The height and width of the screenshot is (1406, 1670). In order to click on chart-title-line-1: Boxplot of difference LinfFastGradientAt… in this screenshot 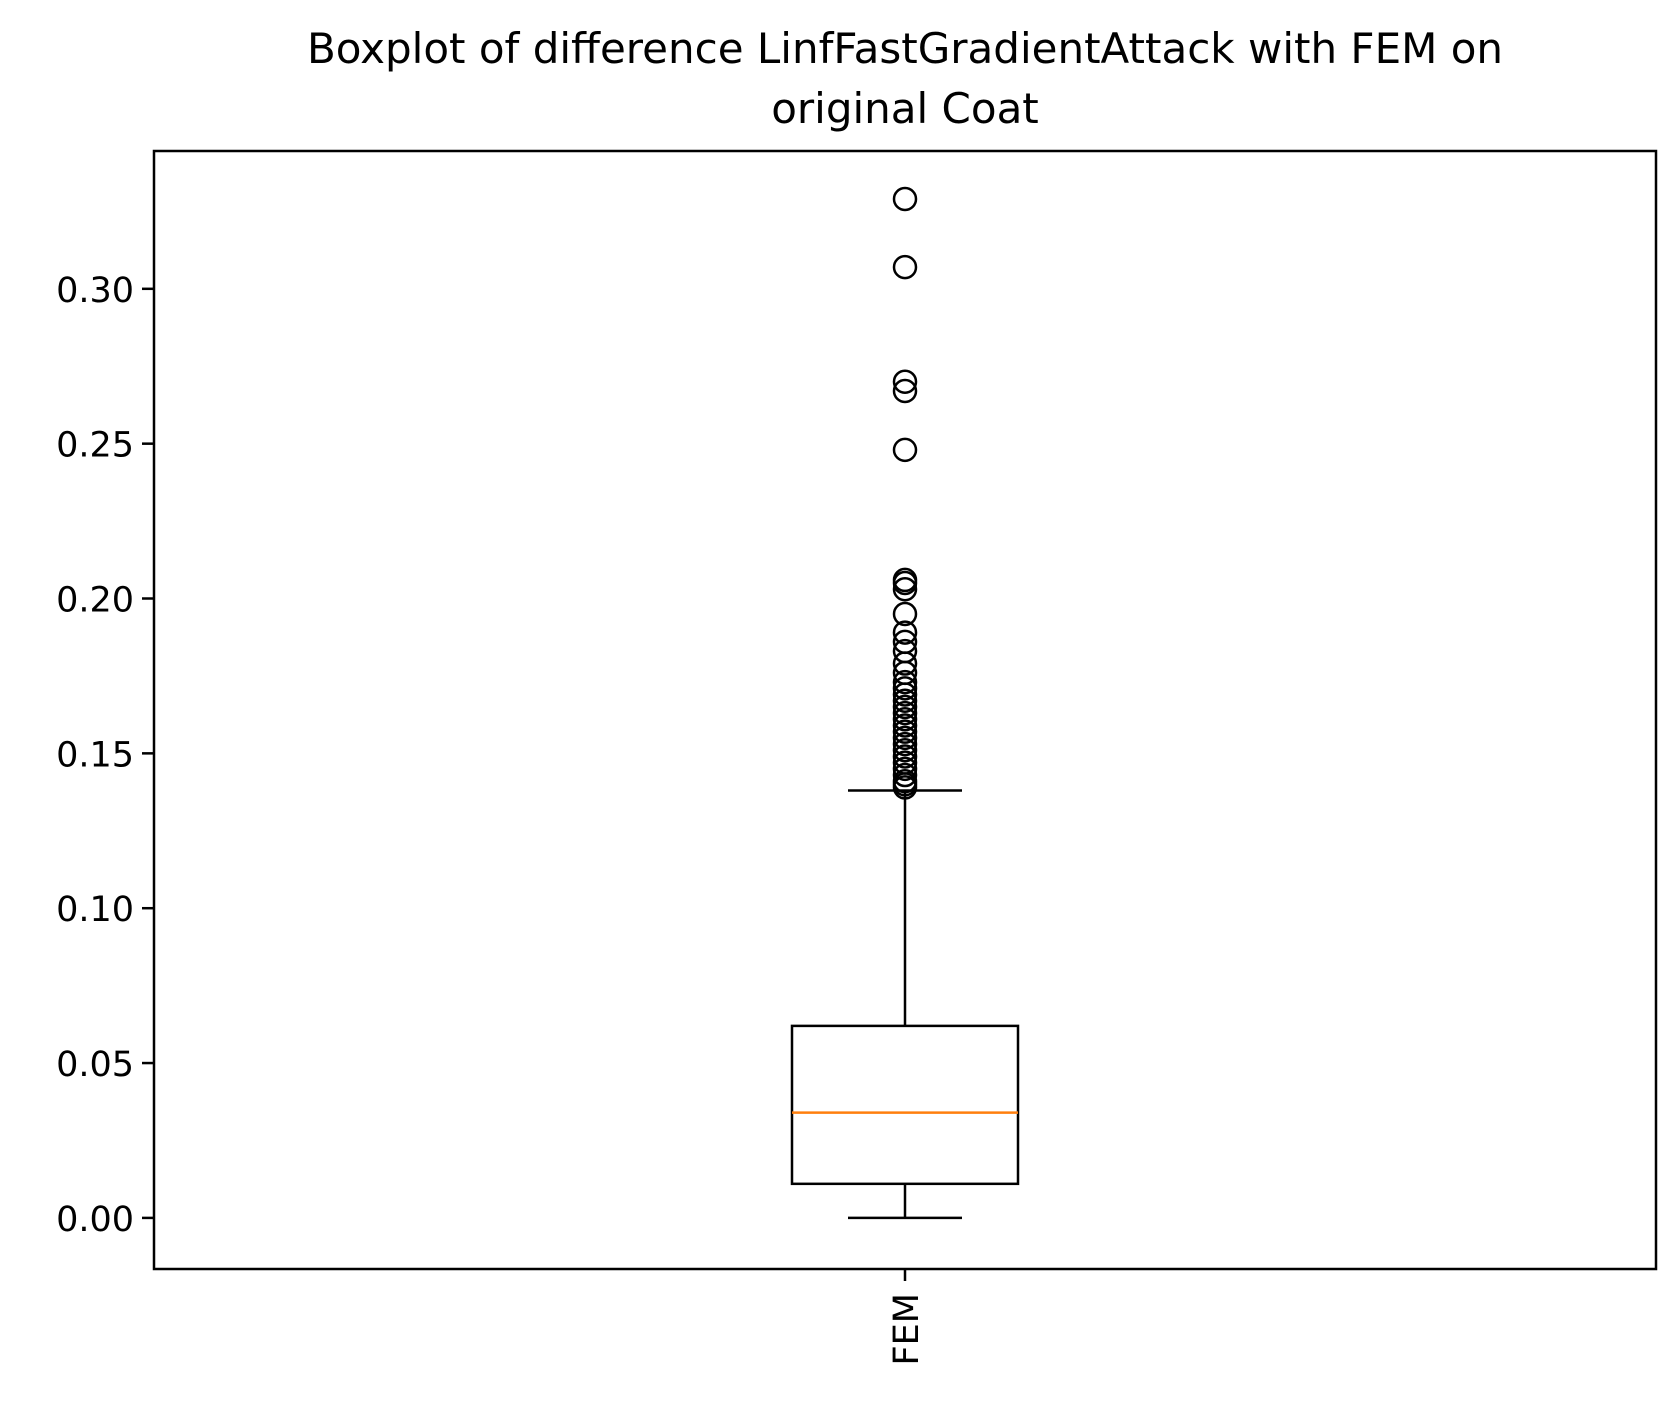, I will do `click(905, 48)`.